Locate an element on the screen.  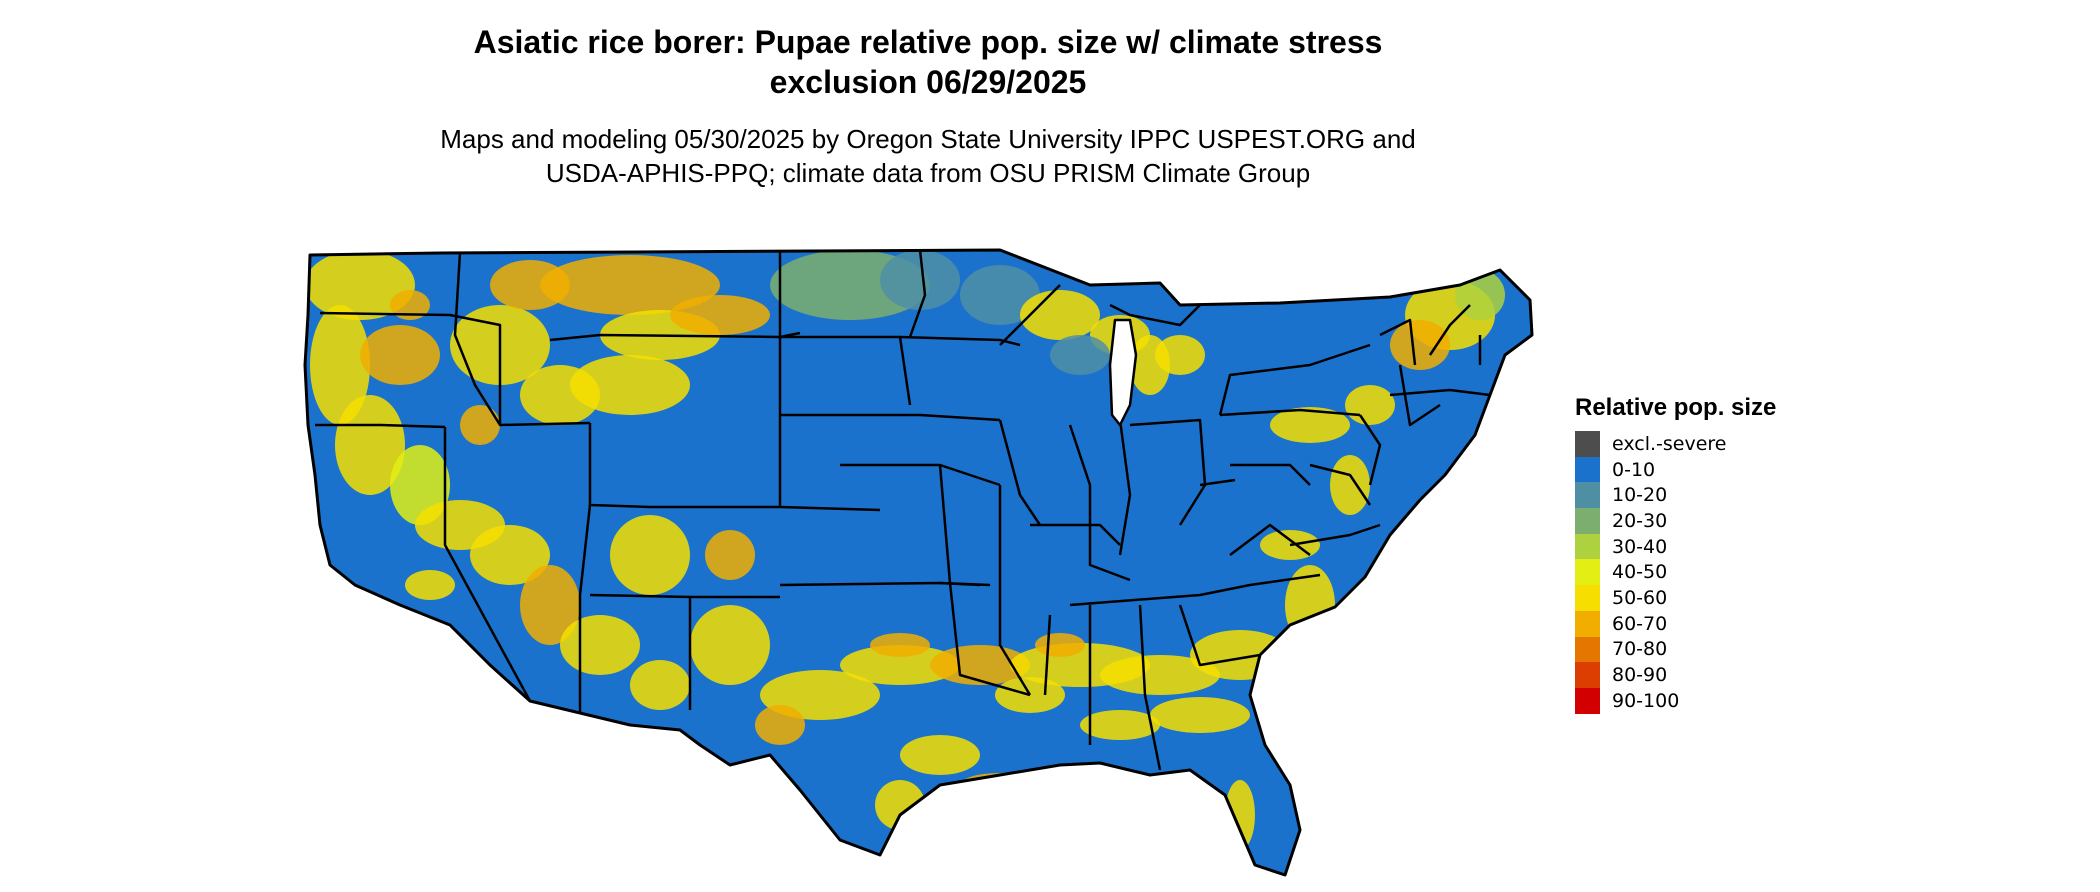
legend-label: 20-30 is located at coordinates (1640, 520).